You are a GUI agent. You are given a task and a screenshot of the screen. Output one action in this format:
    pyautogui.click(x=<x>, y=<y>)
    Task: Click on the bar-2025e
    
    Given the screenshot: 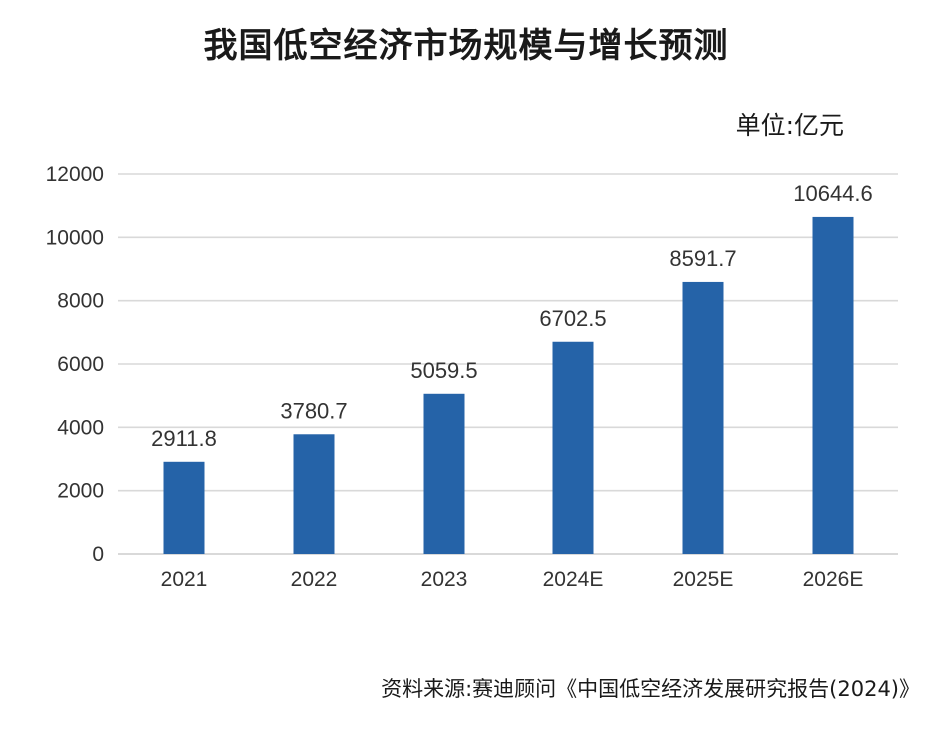 What is the action you would take?
    pyautogui.click(x=703, y=417)
    